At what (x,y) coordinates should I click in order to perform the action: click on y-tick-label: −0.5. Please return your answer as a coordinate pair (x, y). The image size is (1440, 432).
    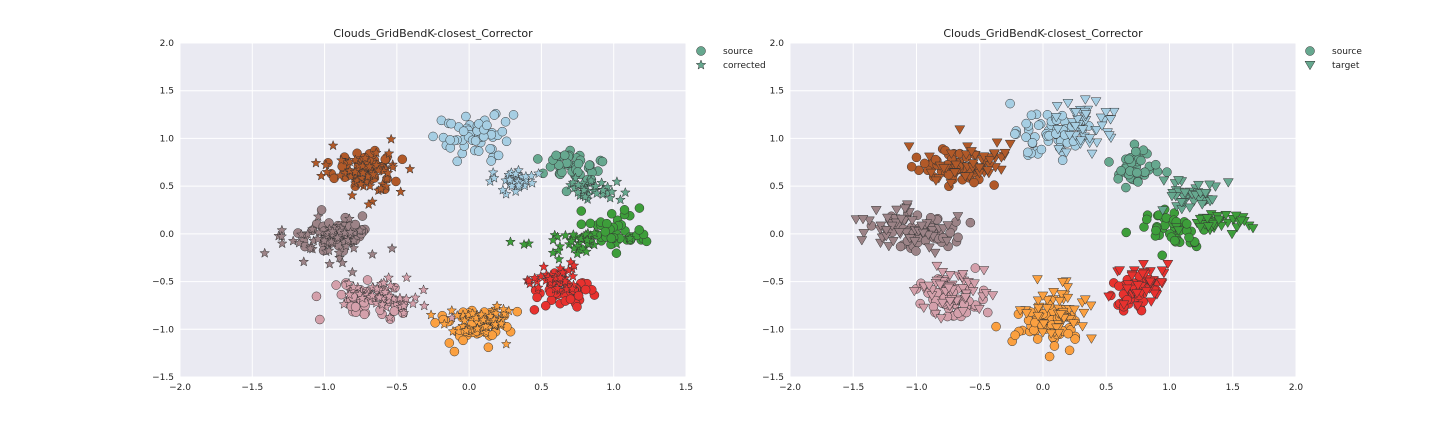
    Looking at the image, I should click on (773, 283).